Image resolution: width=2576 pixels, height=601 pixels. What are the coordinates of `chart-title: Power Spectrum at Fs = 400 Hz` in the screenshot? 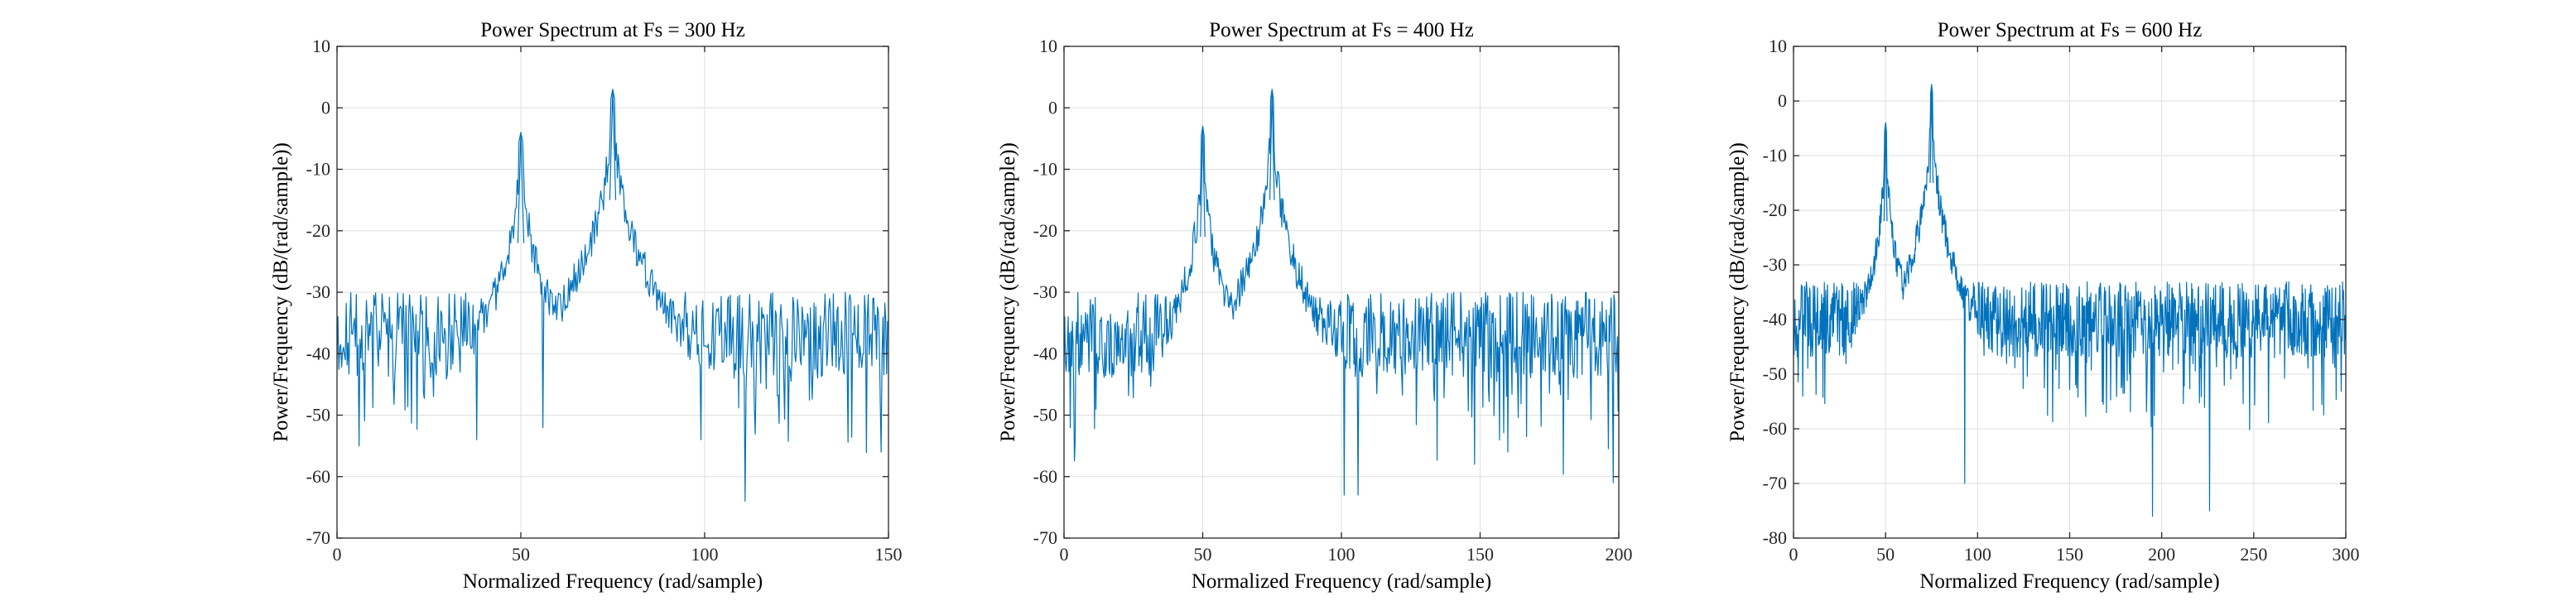 It's located at (1341, 30).